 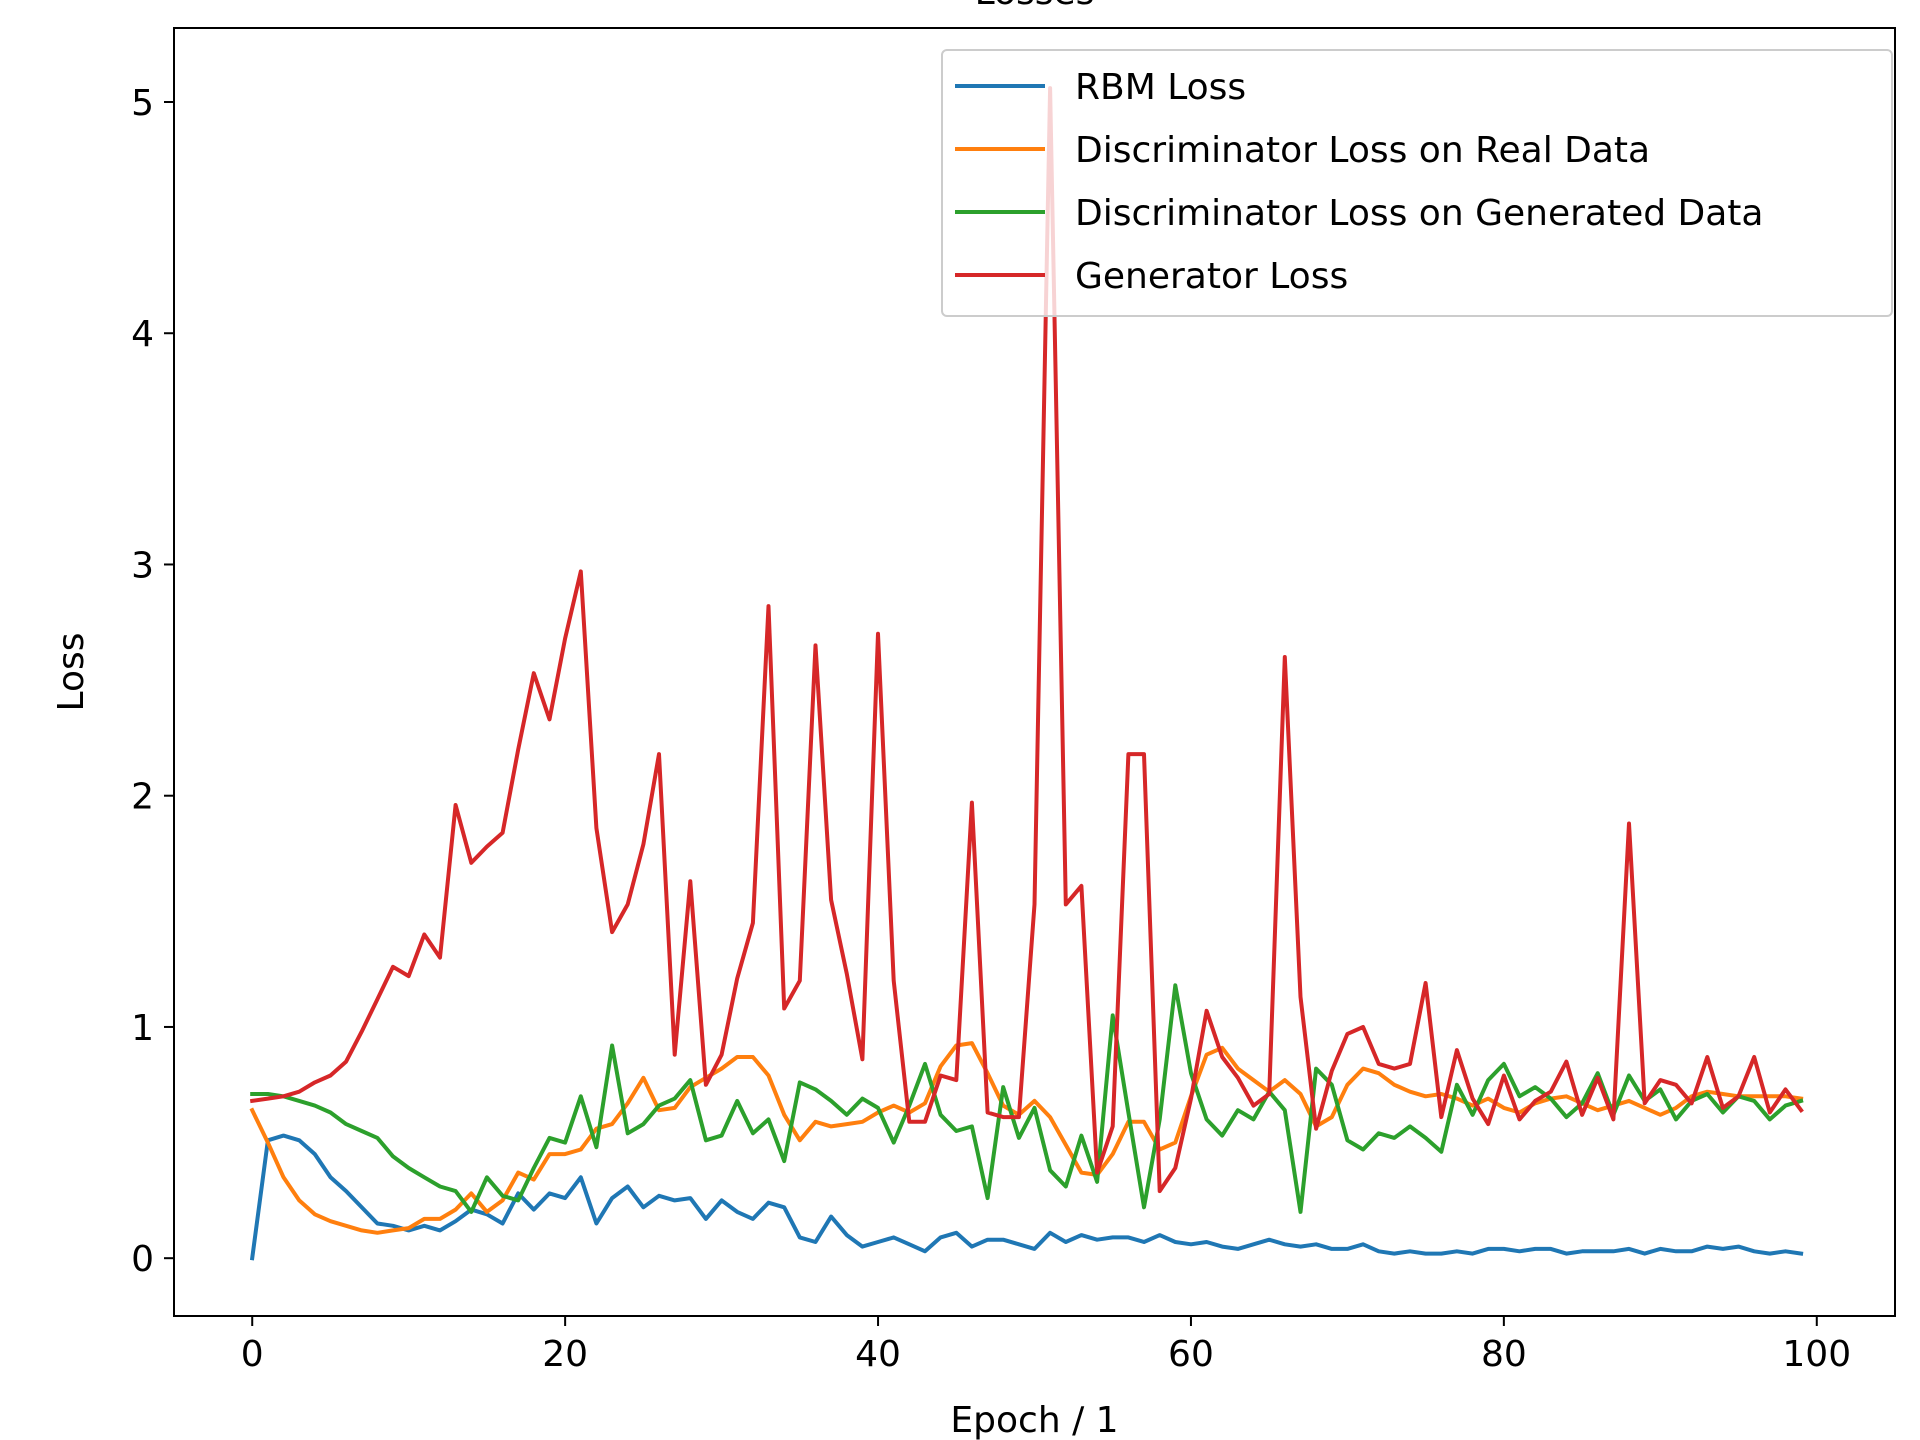 I want to click on x-tick-label: 60, so click(x=1191, y=1354).